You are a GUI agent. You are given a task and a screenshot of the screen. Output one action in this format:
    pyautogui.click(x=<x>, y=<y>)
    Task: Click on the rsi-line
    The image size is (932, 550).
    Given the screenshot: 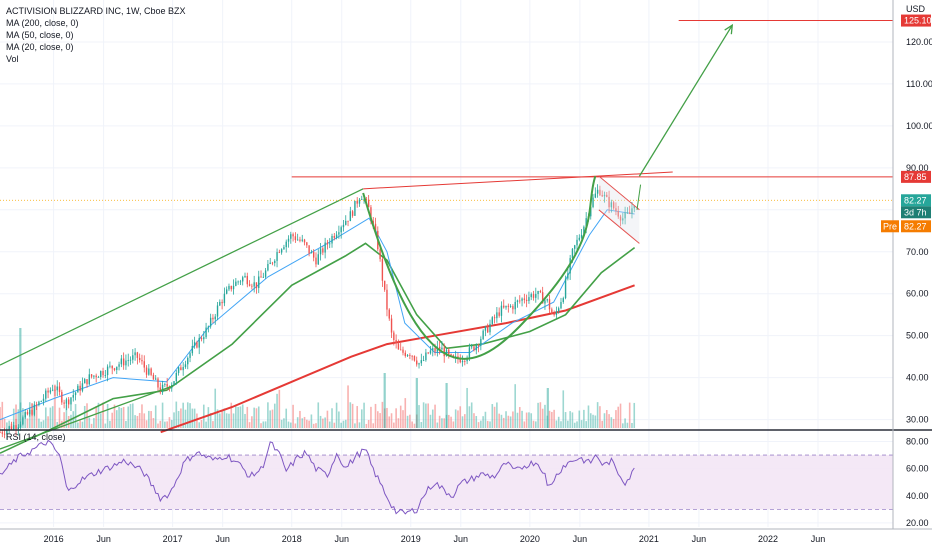 What is the action you would take?
    pyautogui.click(x=317, y=477)
    